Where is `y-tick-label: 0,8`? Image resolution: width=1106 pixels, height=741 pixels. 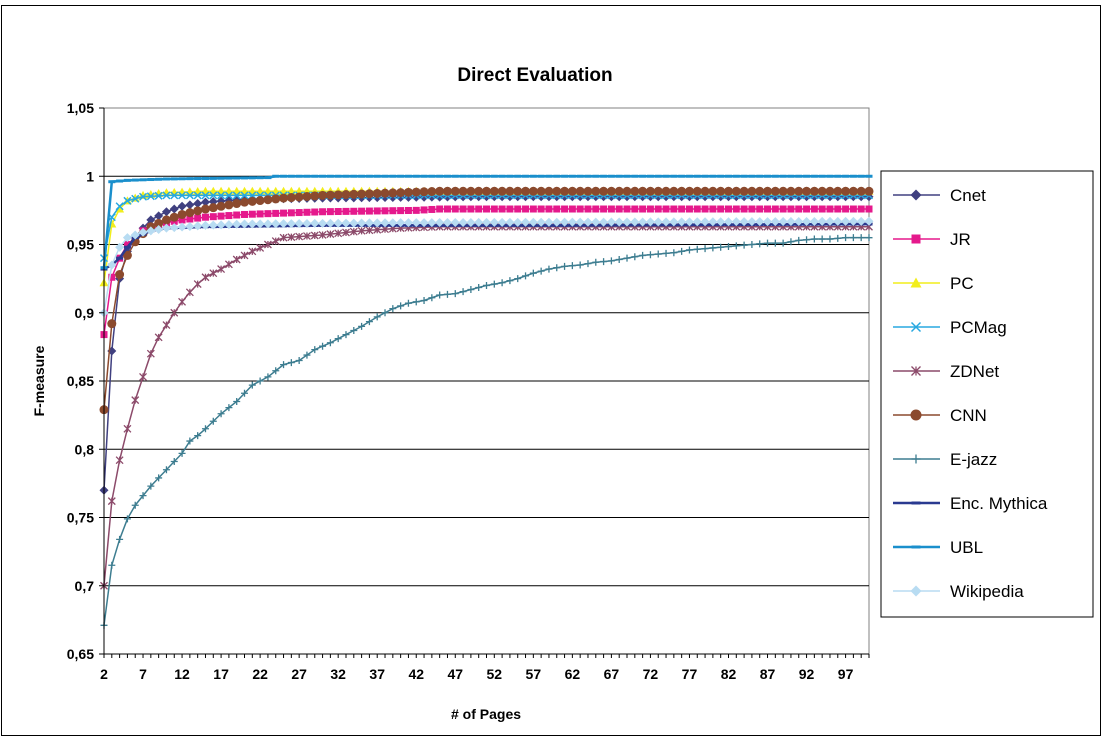 y-tick-label: 0,8 is located at coordinates (85, 449).